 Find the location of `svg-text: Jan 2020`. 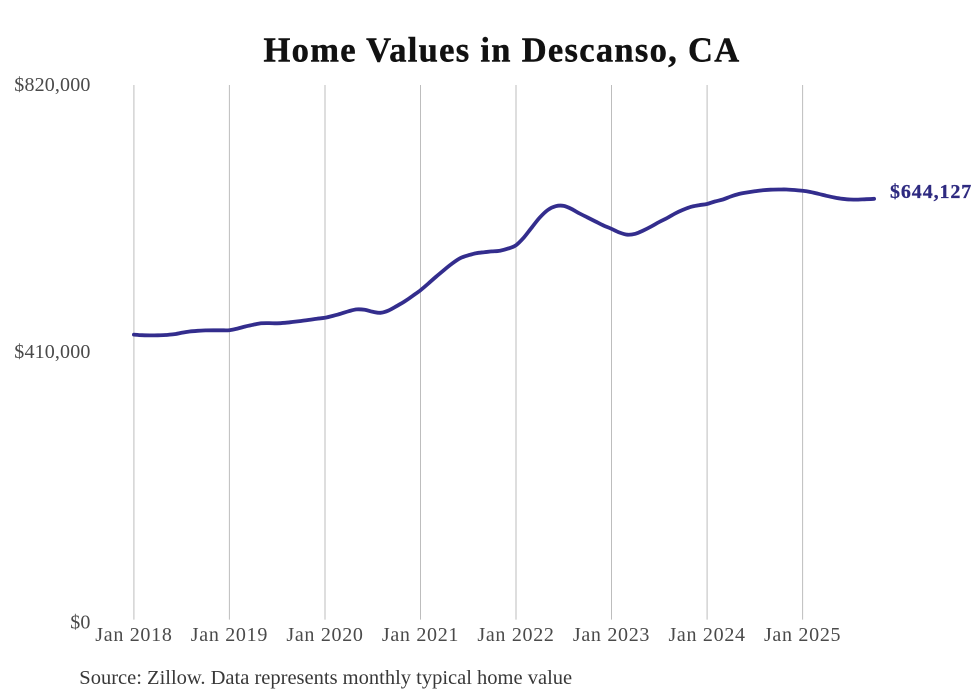

svg-text: Jan 2020 is located at coordinates (324, 635).